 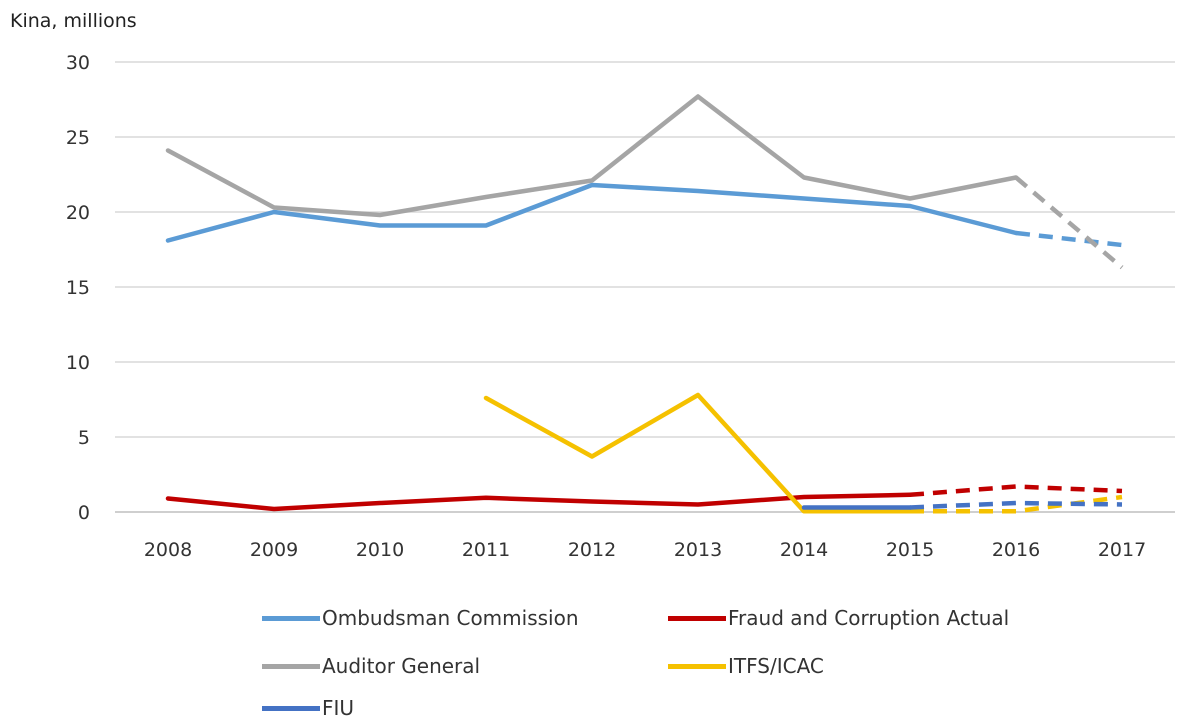 What do you see at coordinates (84, 438) in the screenshot?
I see `y-tick-label: 5` at bounding box center [84, 438].